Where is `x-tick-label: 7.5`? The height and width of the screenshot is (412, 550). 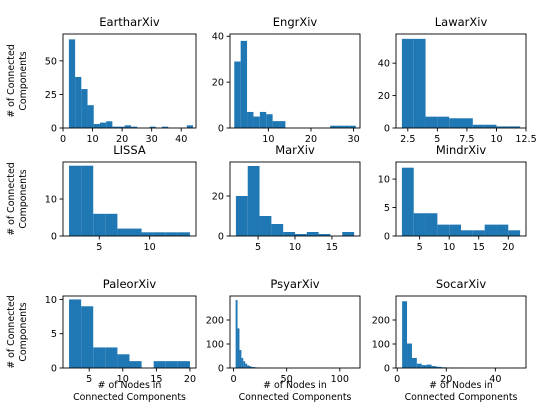 x-tick-label: 7.5 is located at coordinates (466, 139).